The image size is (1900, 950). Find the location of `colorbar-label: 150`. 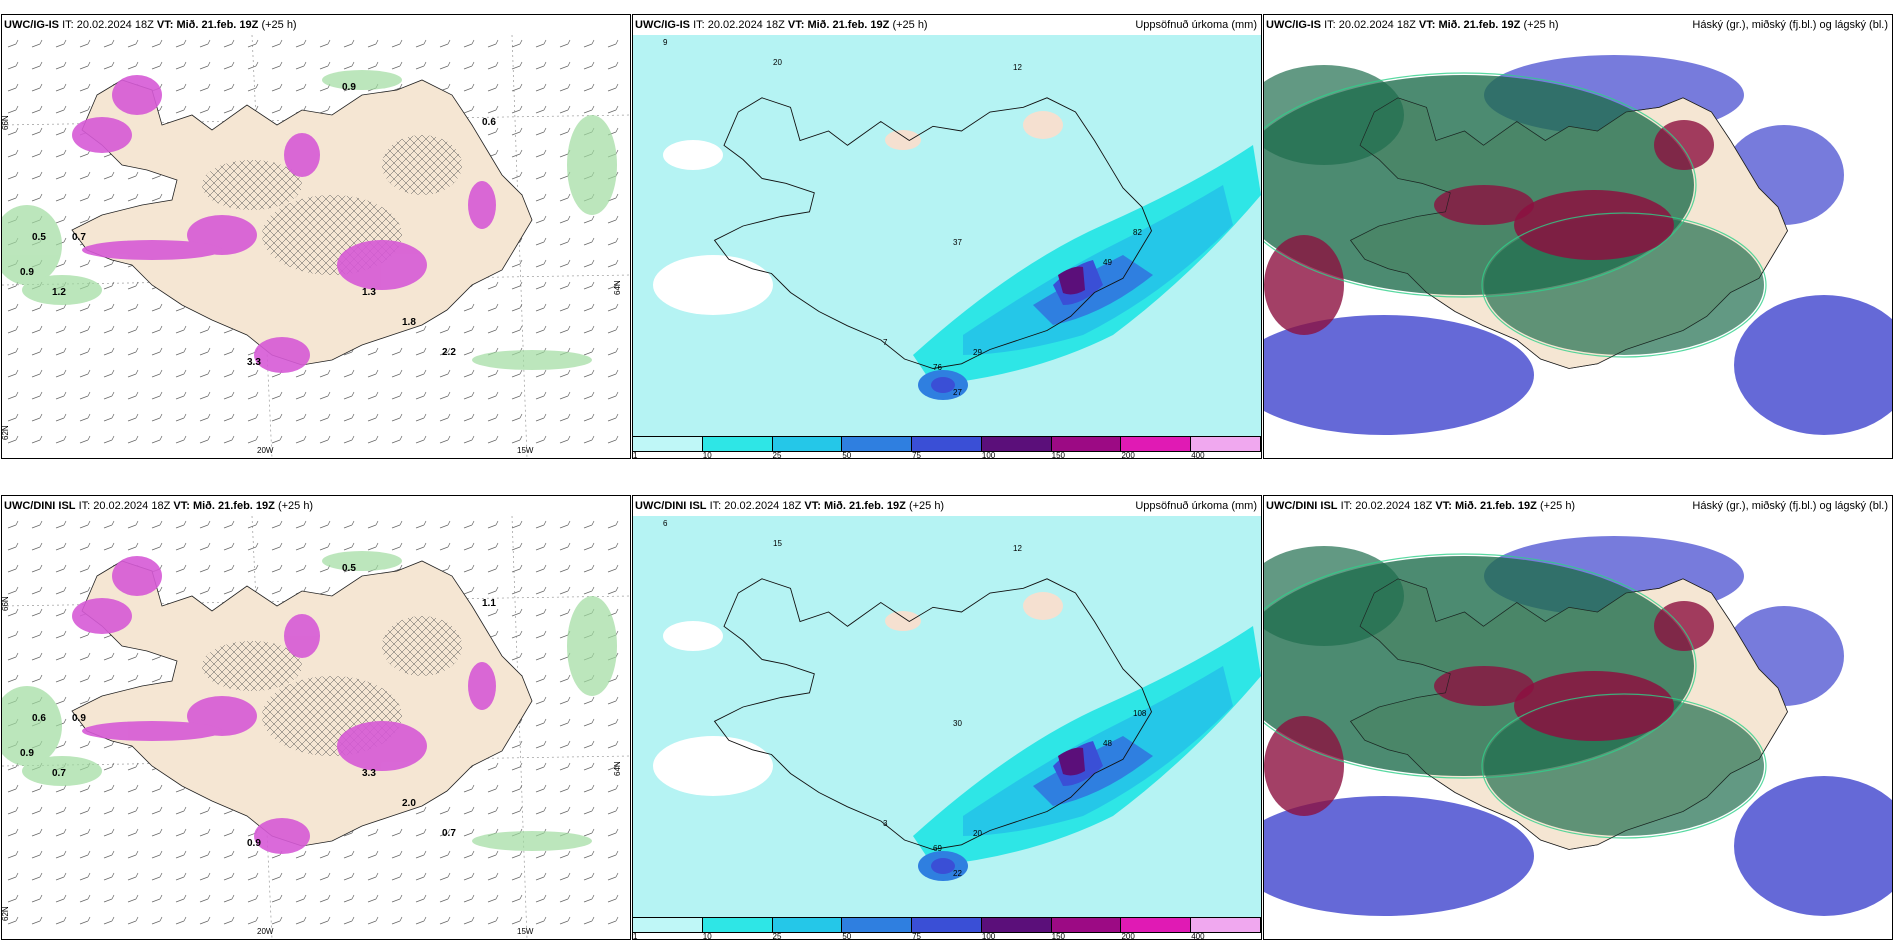

colorbar-label: 150 is located at coordinates (1058, 455).